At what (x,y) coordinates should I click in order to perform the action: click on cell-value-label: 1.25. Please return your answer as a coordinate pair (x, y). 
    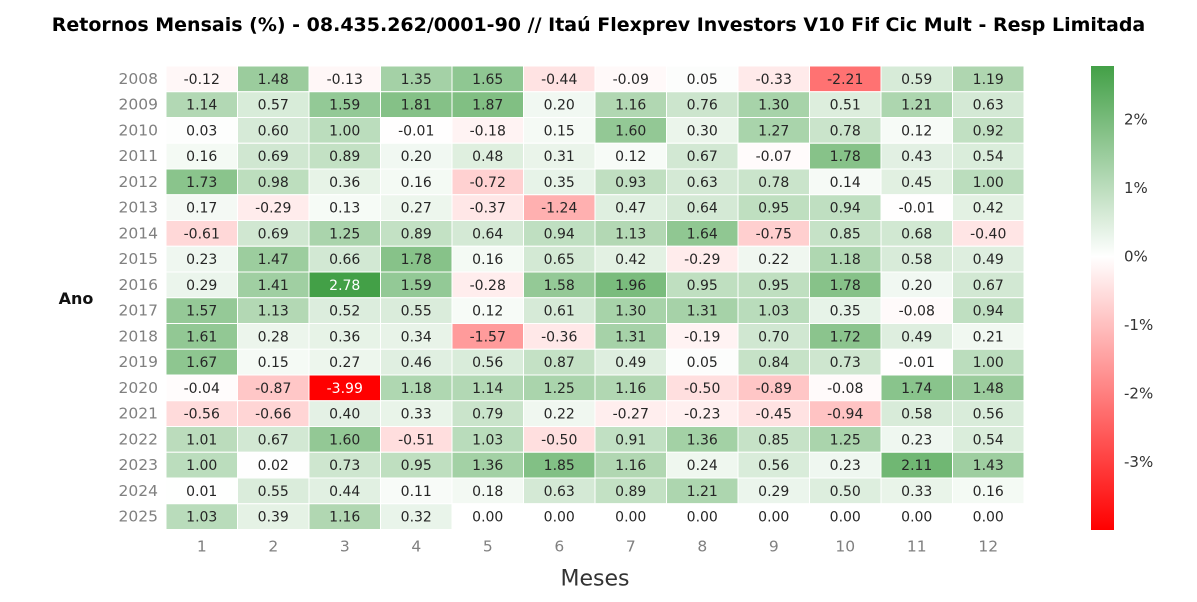
    Looking at the image, I should click on (845, 440).